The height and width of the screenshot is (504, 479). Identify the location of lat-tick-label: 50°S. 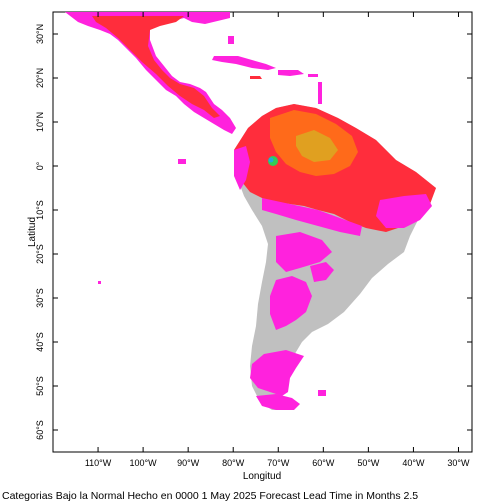
(40, 386).